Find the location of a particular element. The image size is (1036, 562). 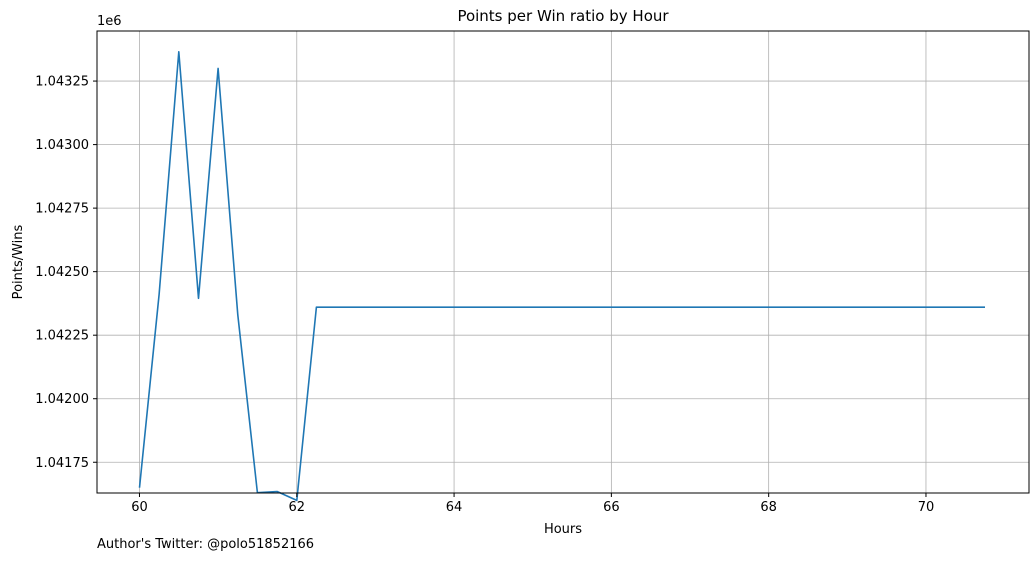

x-tick-label: 60 is located at coordinates (139, 507).